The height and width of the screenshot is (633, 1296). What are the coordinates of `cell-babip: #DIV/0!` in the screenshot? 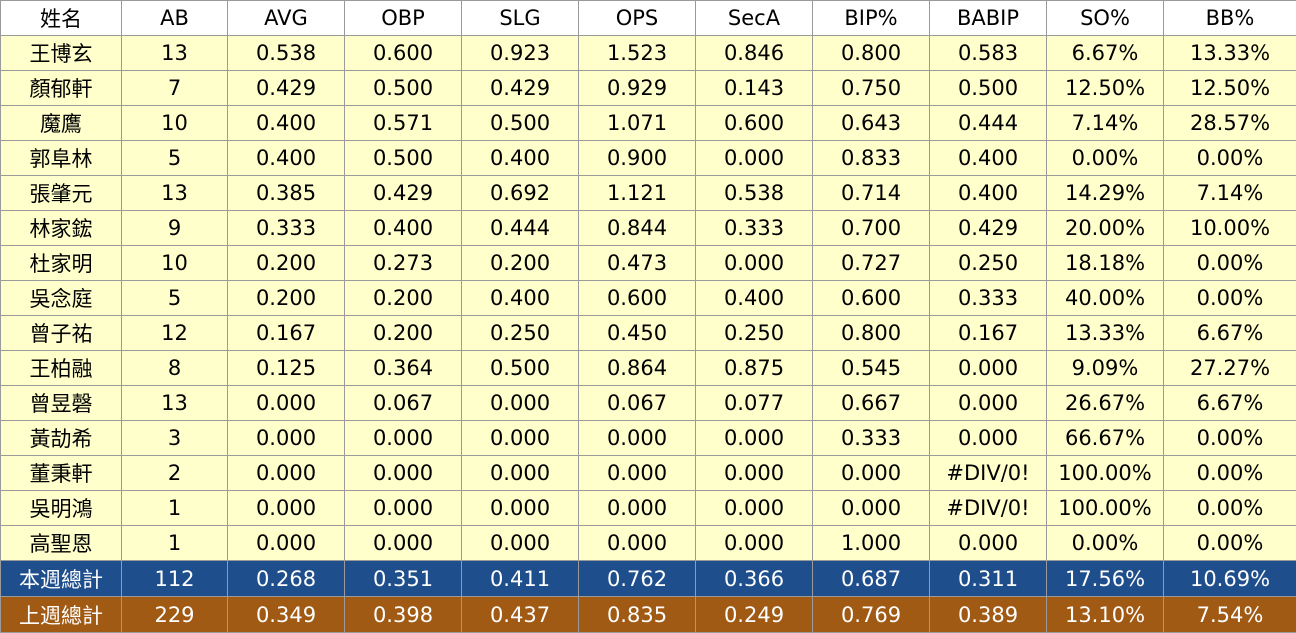 It's located at (988, 473).